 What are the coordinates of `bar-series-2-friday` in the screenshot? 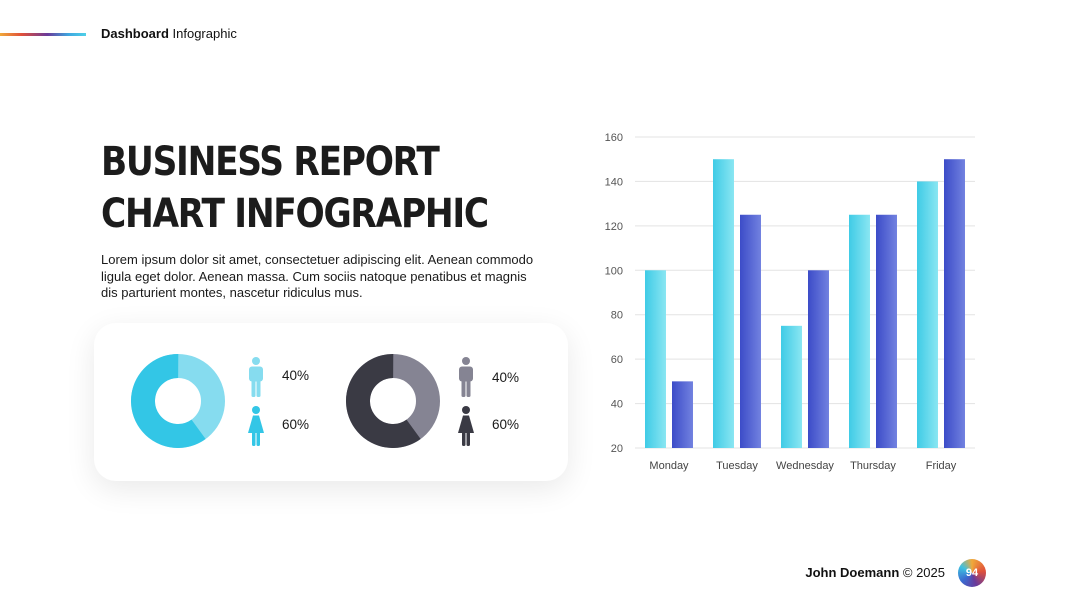 It's located at (954, 303).